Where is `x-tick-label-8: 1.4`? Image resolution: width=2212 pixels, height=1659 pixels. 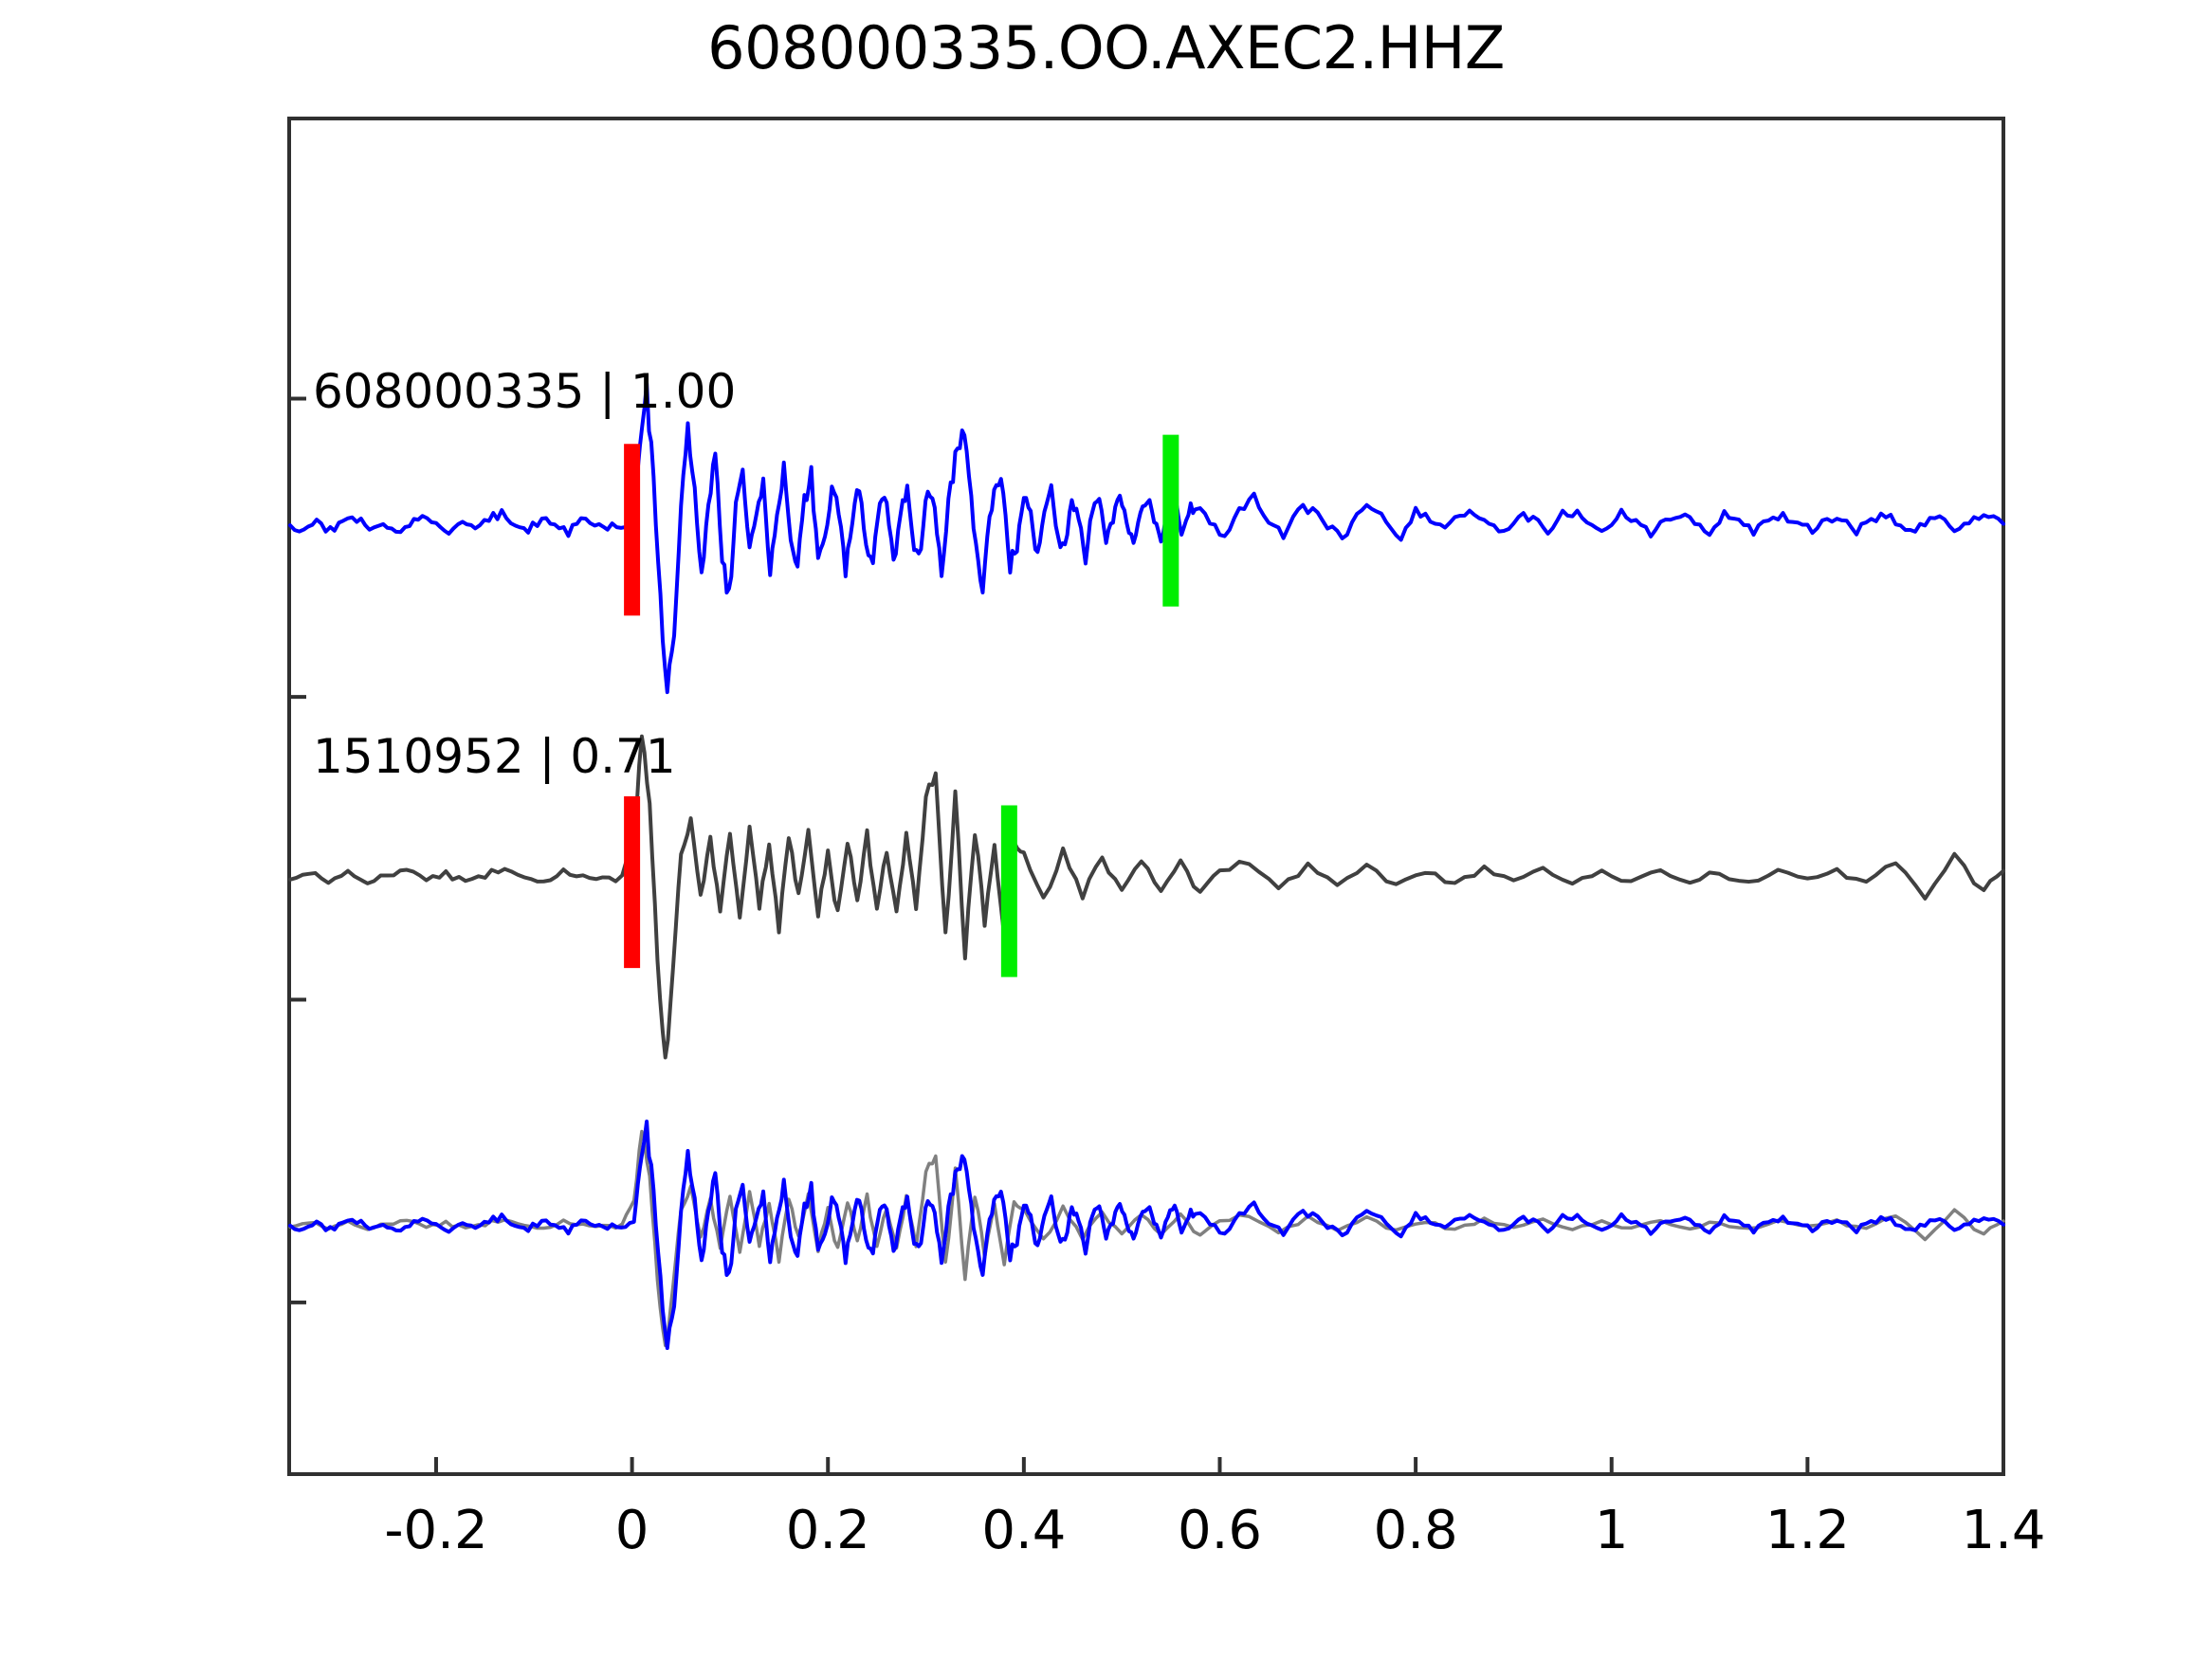 x-tick-label-8: 1.4 is located at coordinates (2003, 1530).